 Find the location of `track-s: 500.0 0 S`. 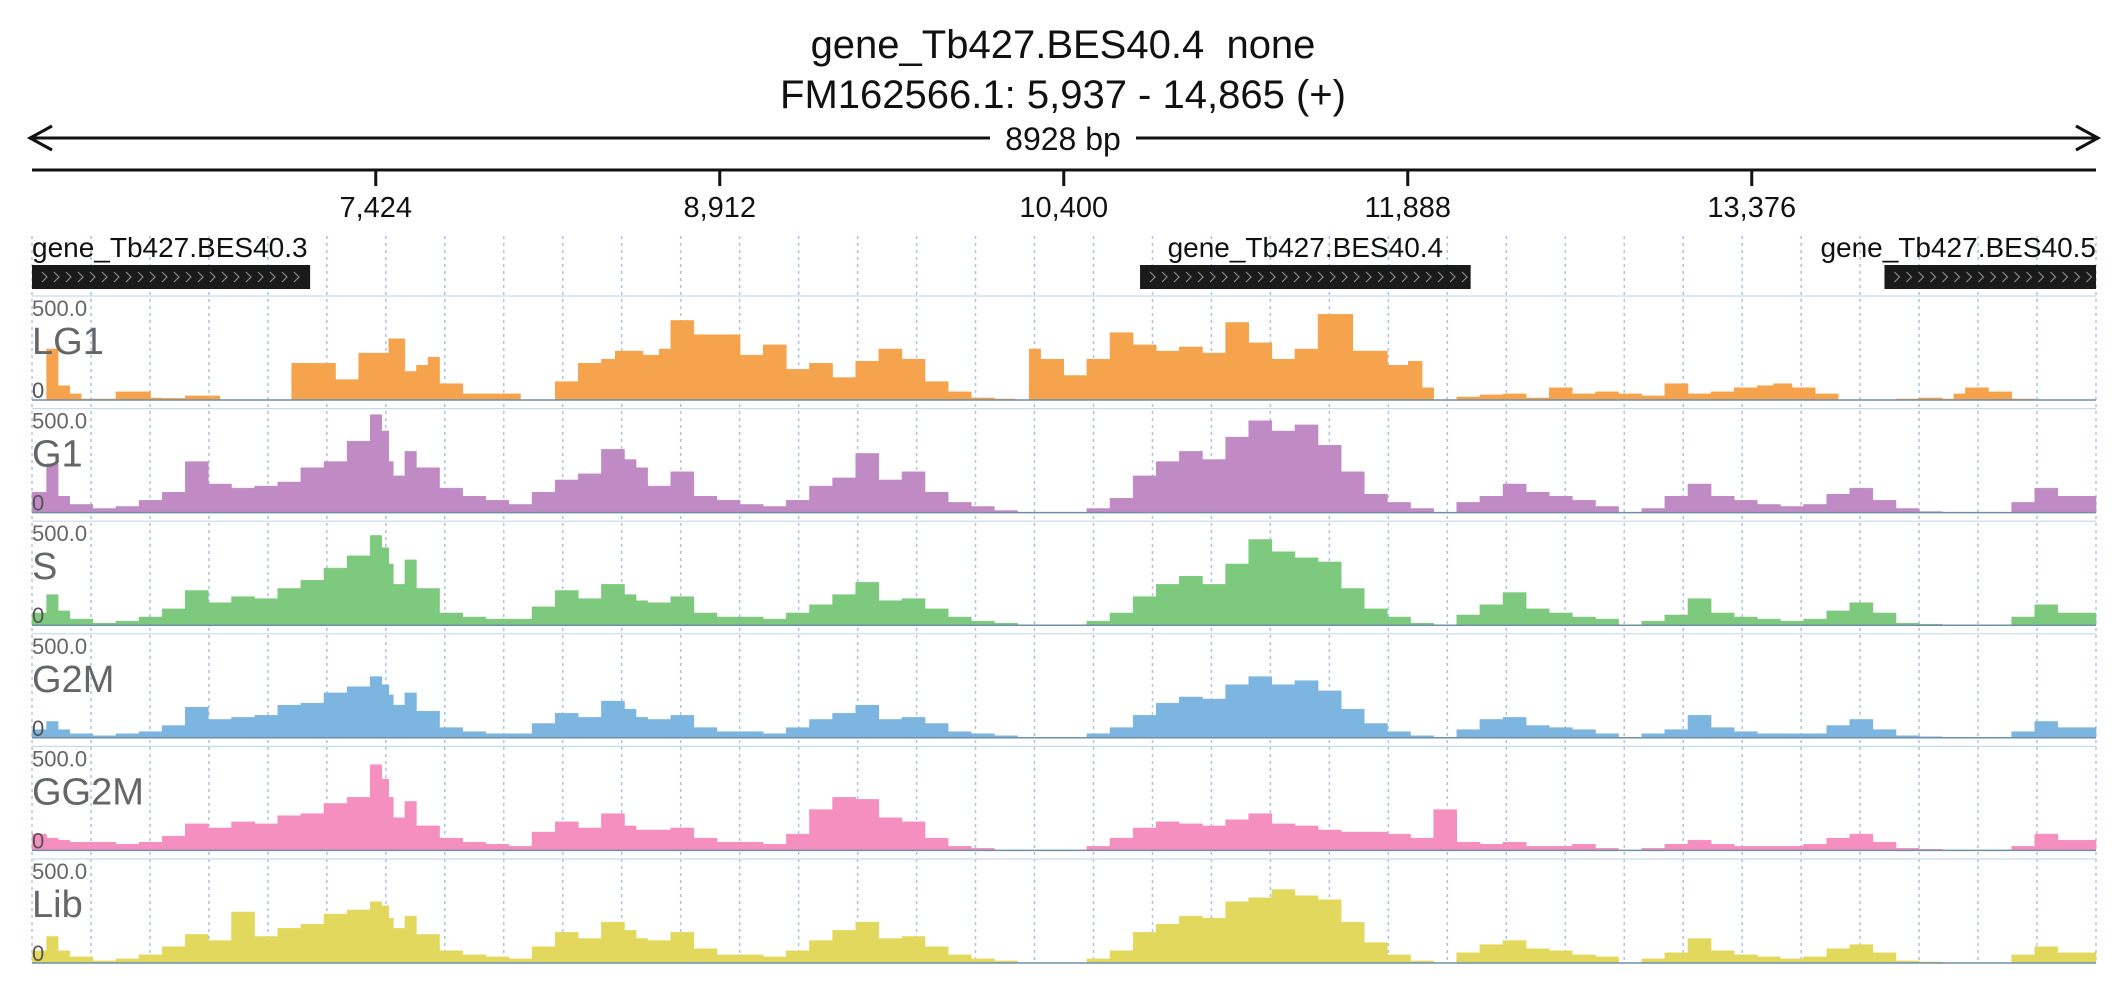

track-s: 500.0 0 S is located at coordinates (1064, 574).